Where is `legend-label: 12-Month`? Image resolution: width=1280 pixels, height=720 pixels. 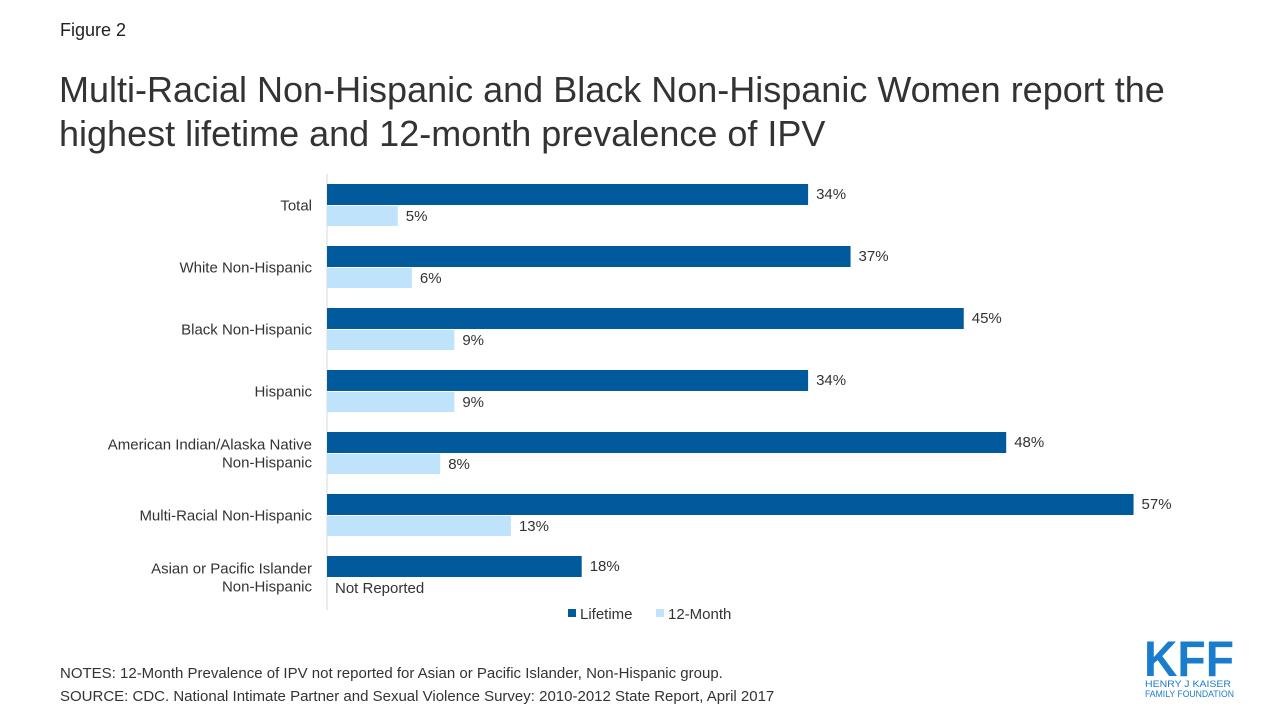
legend-label: 12-Month is located at coordinates (699, 614).